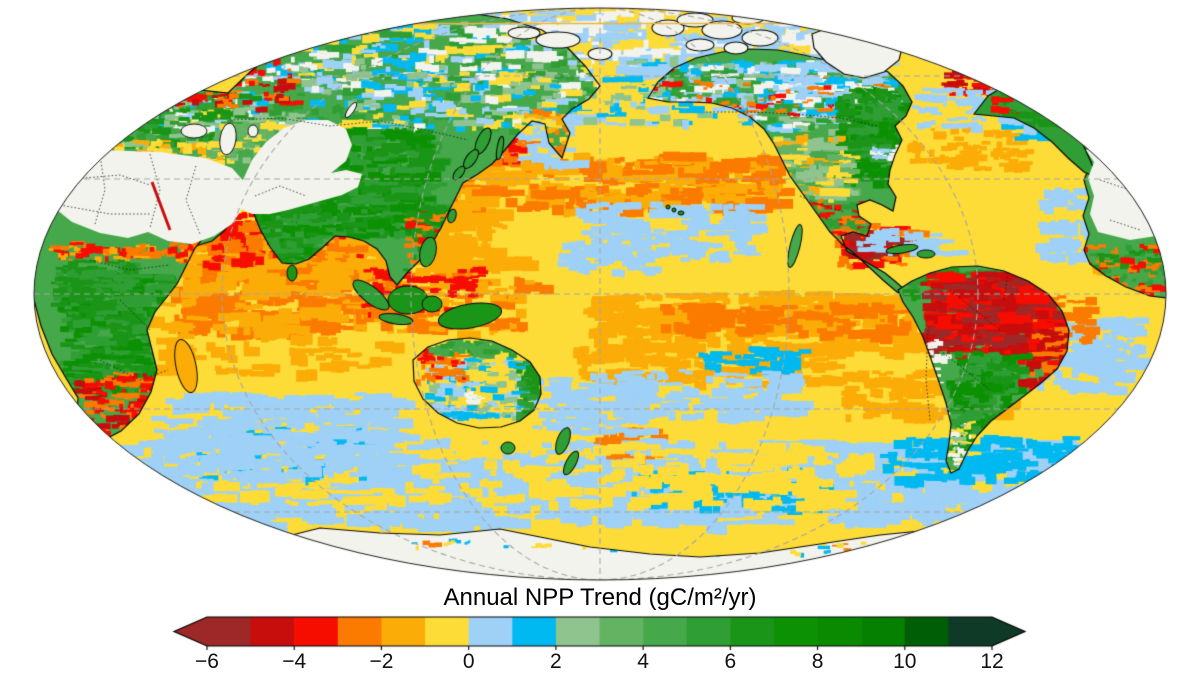  Describe the element at coordinates (730, 661) in the screenshot. I see `colorbar-tick-label: 6` at that location.